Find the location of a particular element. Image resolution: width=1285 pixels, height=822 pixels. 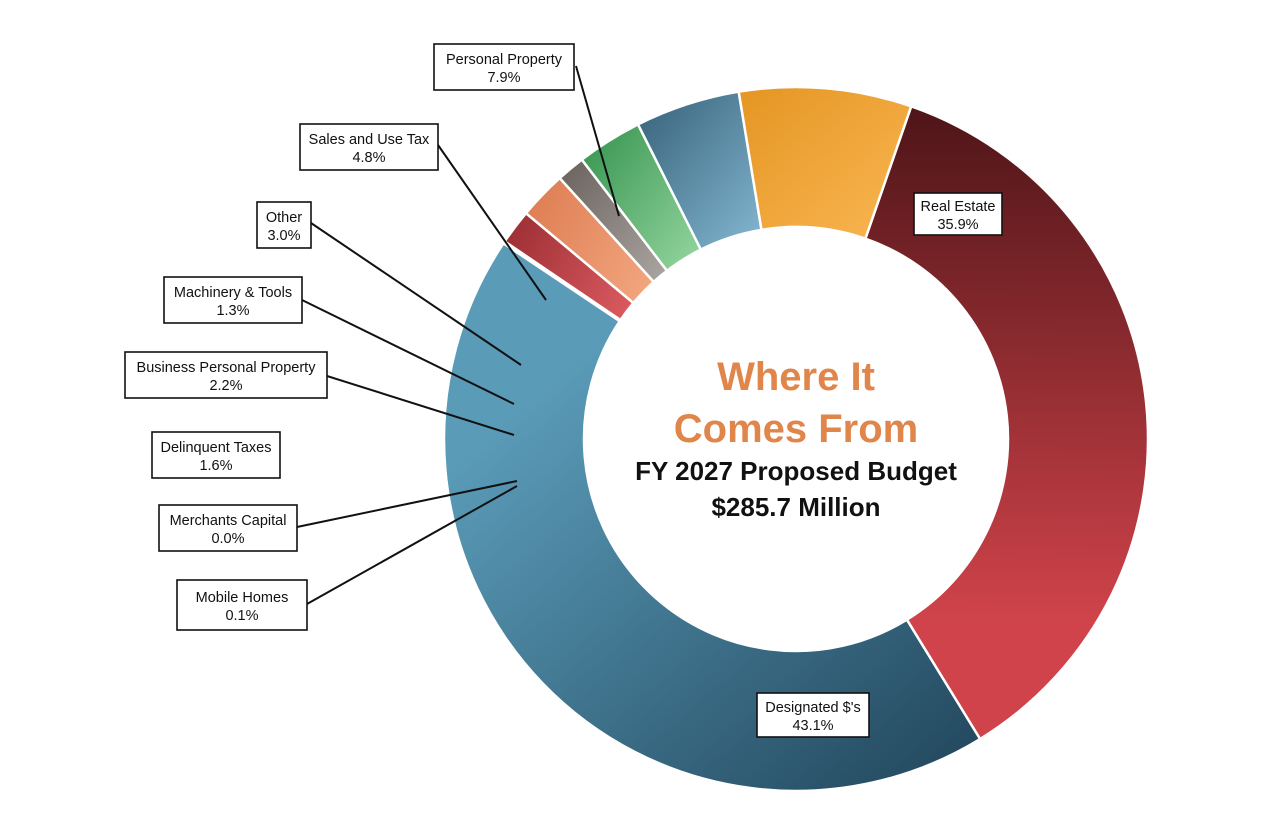

callout-sales-and-use-tax: Sales and Use Tax 4.8% is located at coordinates (369, 147).